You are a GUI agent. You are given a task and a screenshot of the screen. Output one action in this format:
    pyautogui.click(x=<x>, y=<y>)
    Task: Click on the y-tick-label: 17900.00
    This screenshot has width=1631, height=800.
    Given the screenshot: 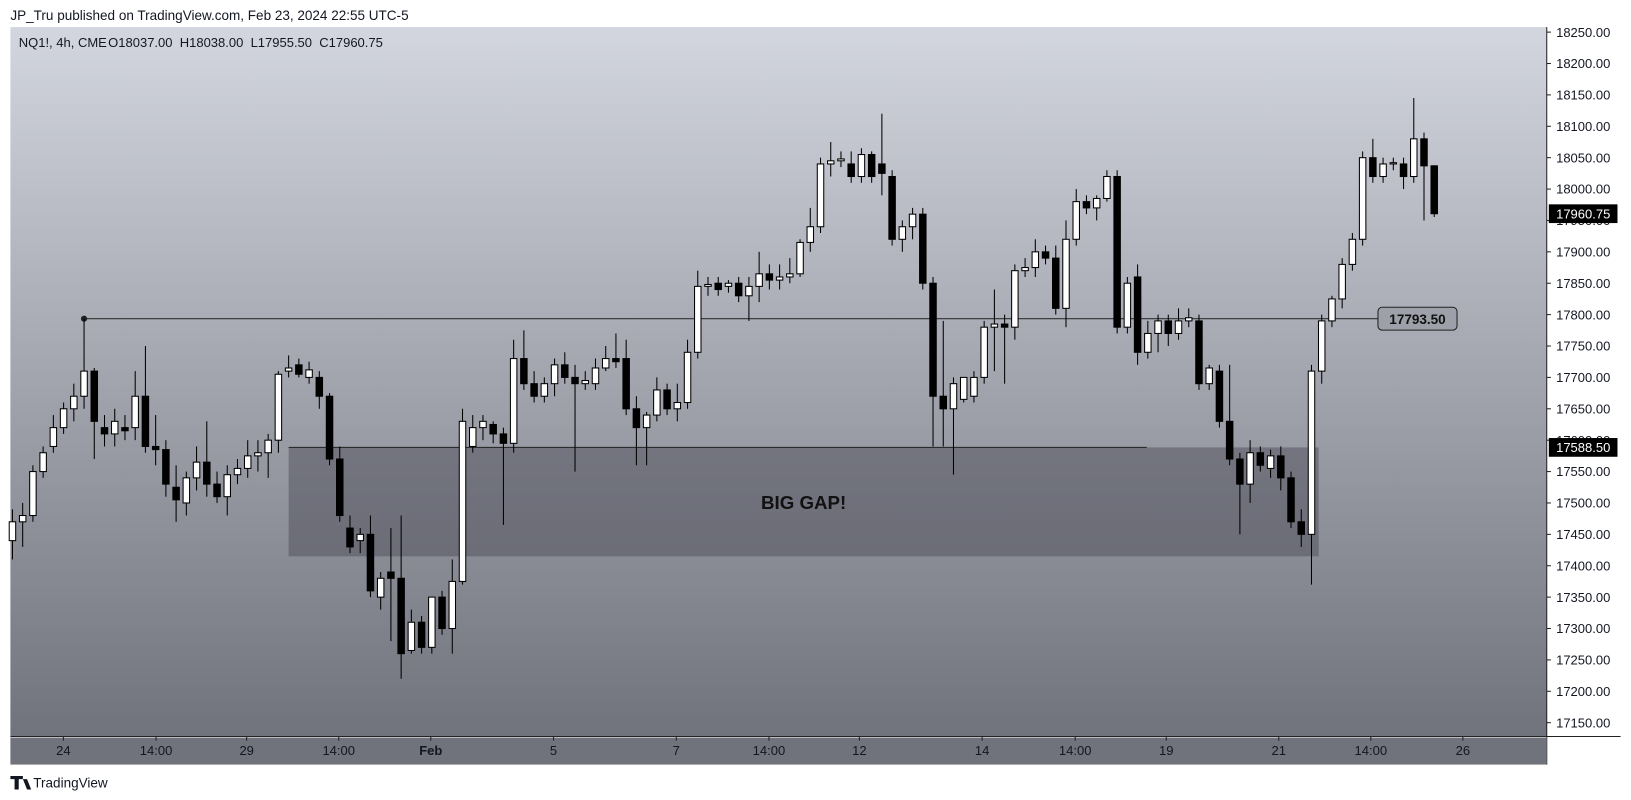 What is the action you would take?
    pyautogui.click(x=1583, y=252)
    